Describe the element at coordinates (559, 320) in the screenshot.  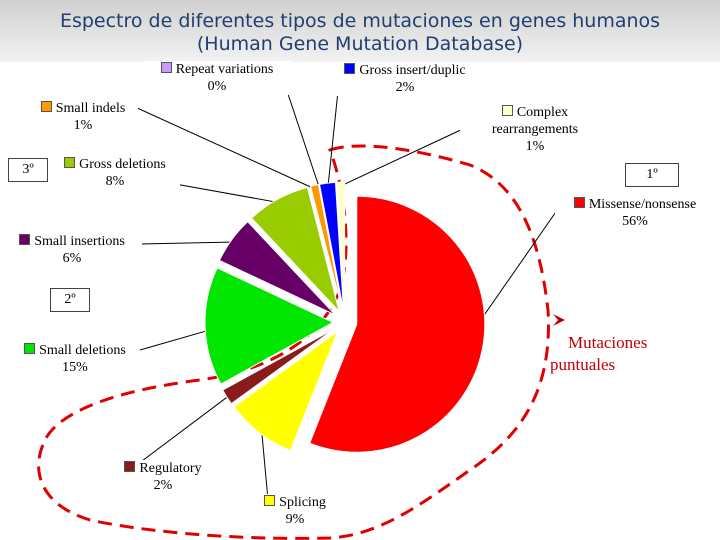
I see `bullet` at that location.